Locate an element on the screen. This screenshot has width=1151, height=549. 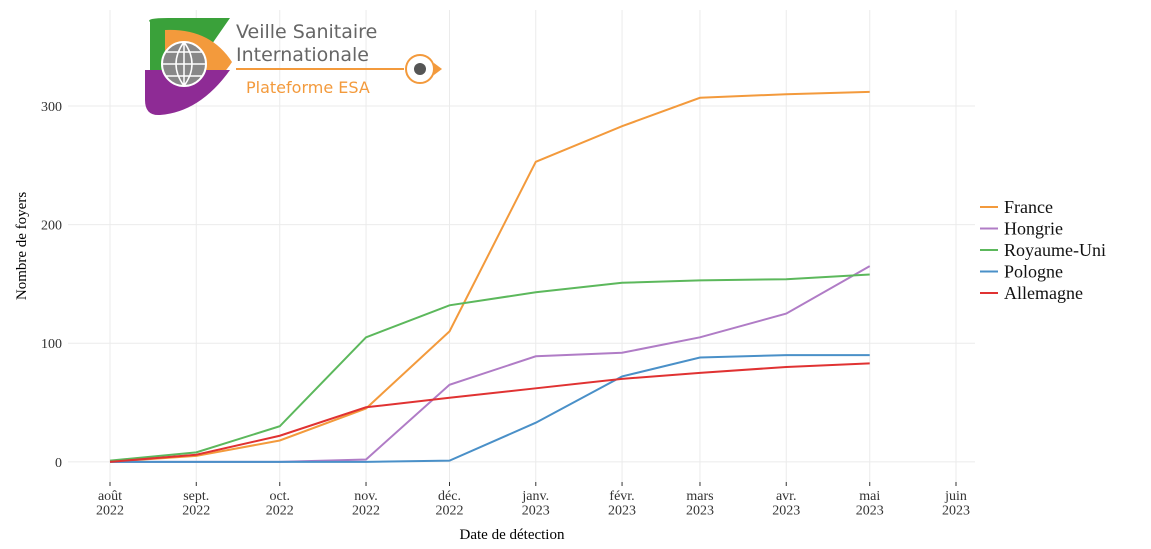
x-tick-label: sept. 2022 is located at coordinates (196, 504).